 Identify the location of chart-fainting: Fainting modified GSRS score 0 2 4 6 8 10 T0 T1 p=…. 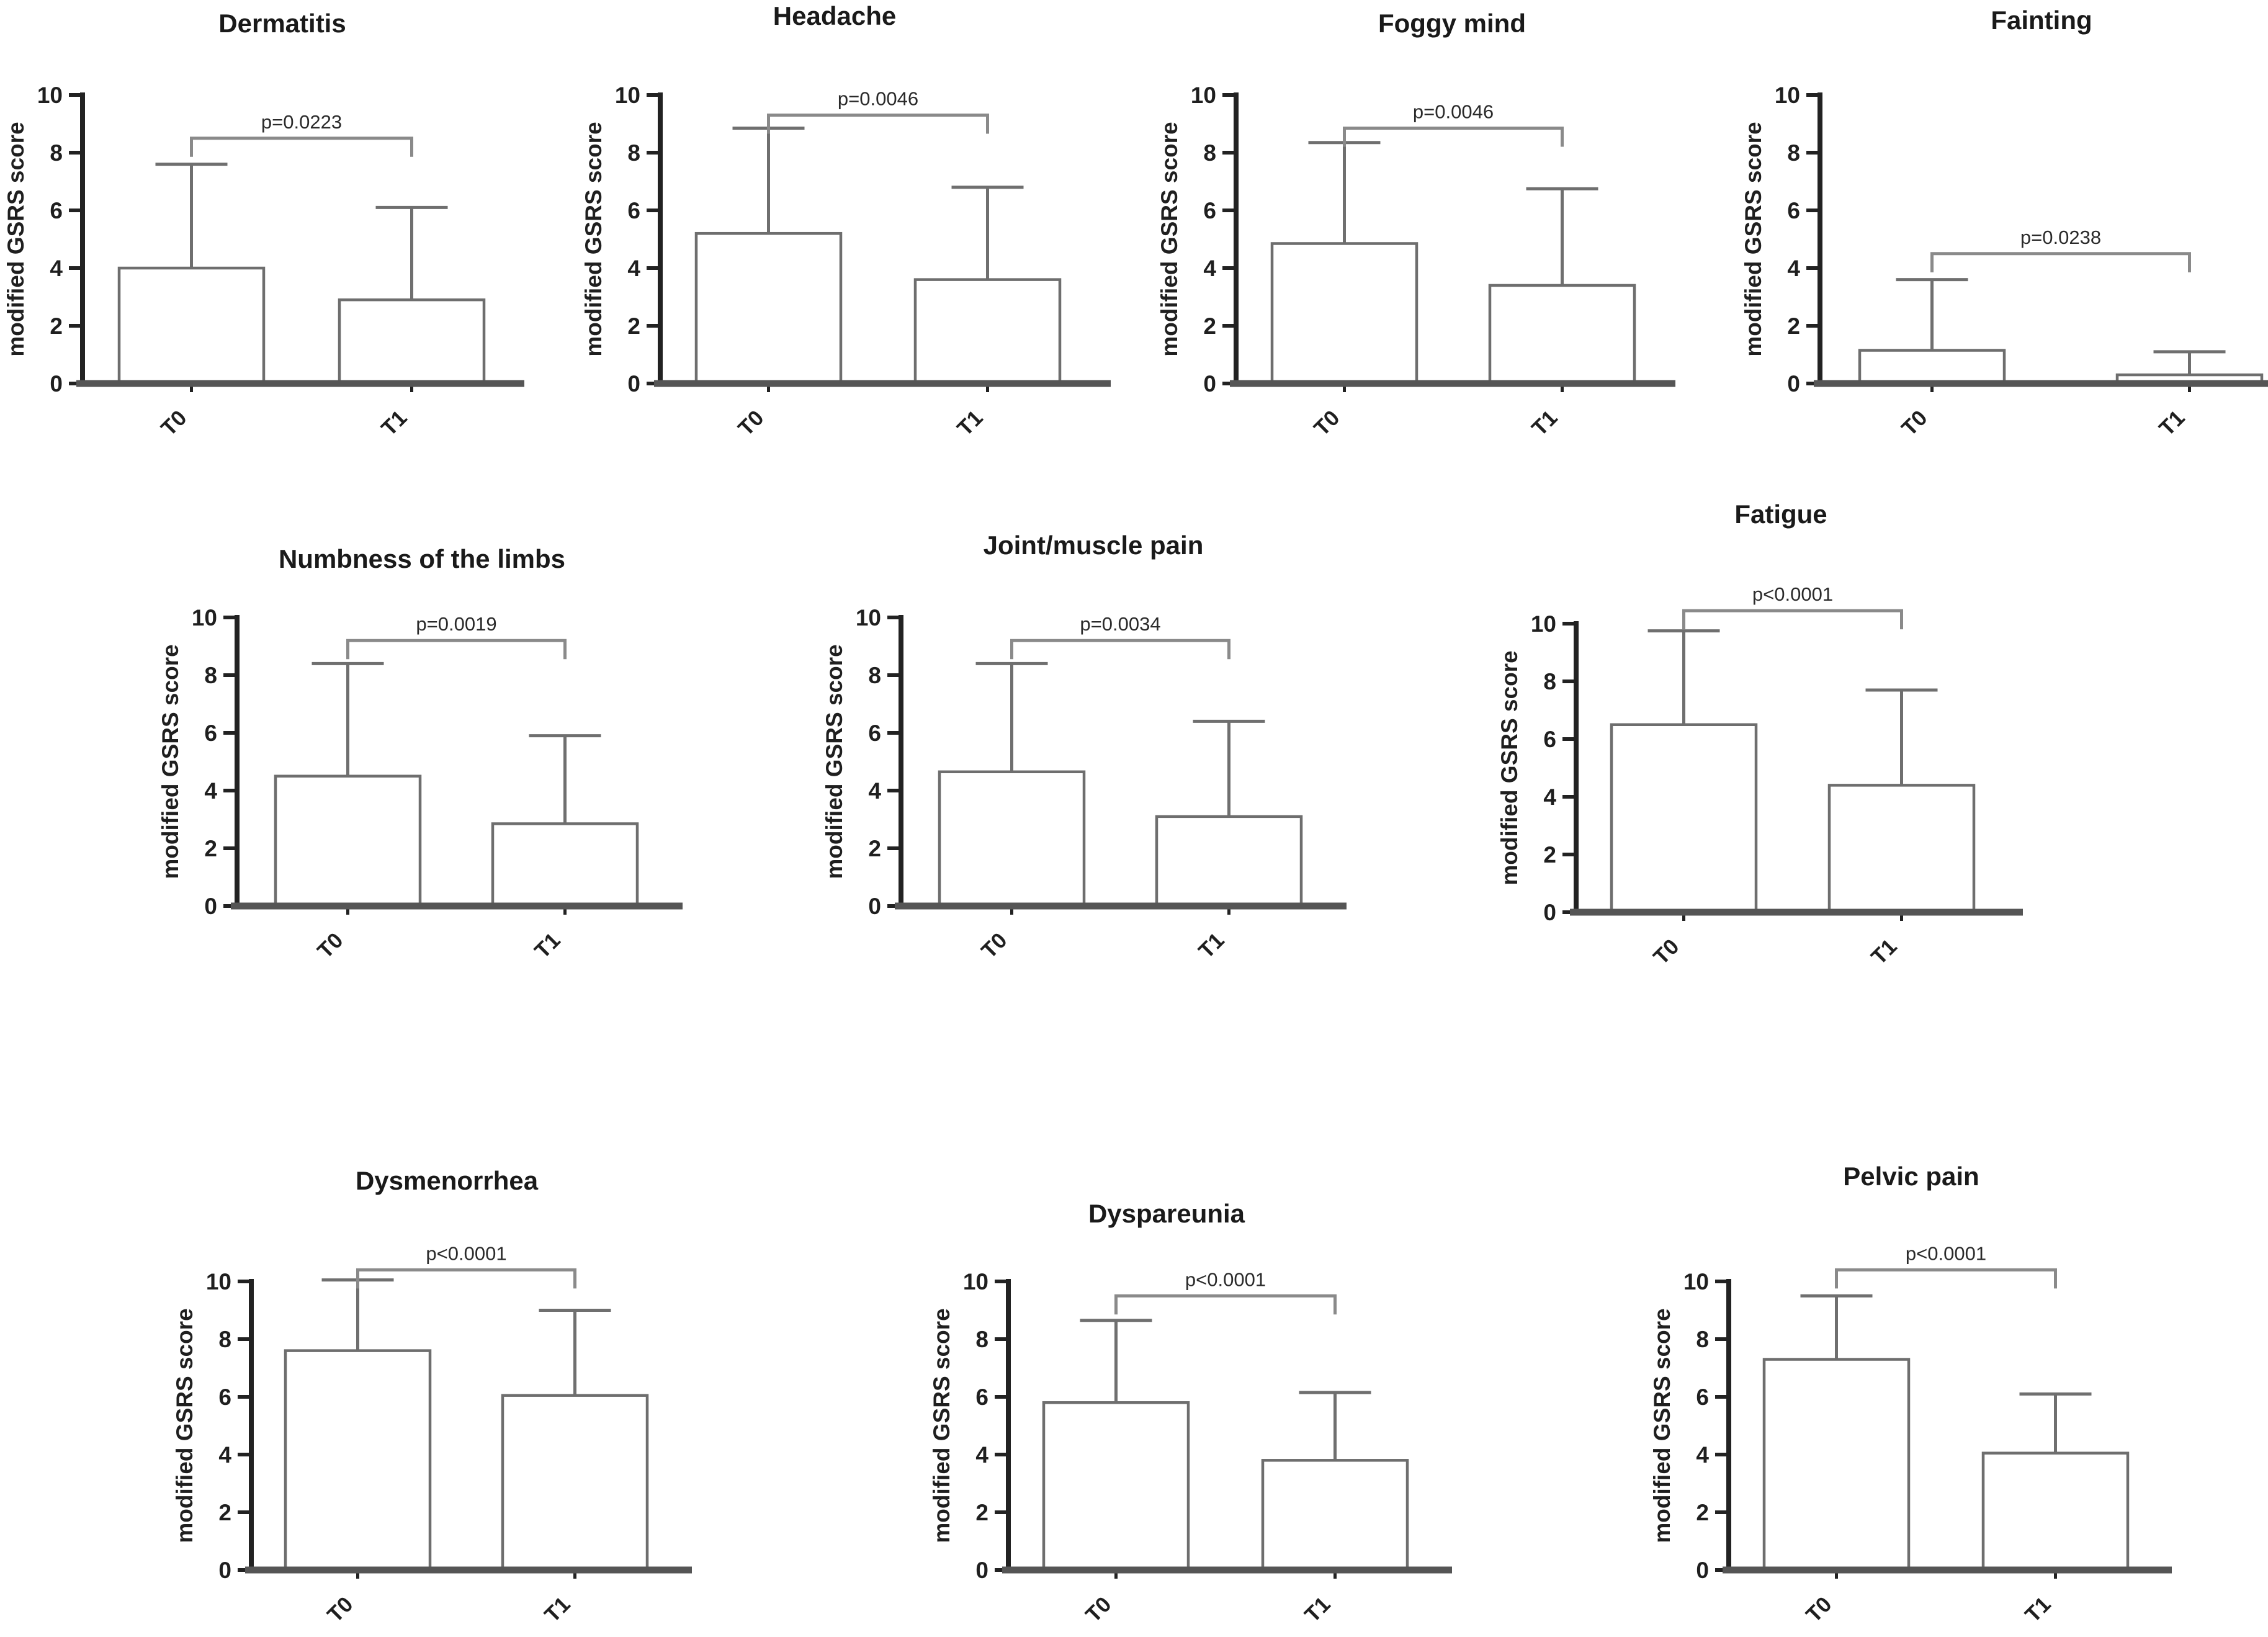
(2005, 223).